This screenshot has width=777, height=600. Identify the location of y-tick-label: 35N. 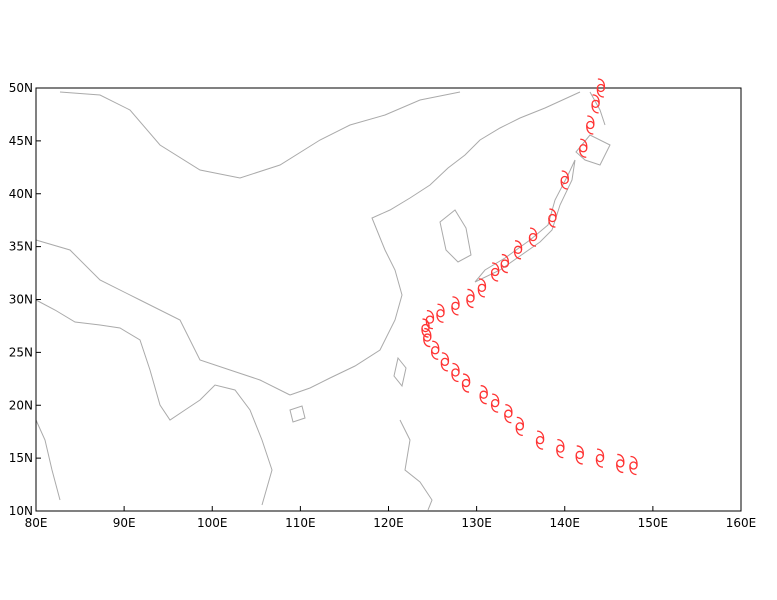
(21, 247).